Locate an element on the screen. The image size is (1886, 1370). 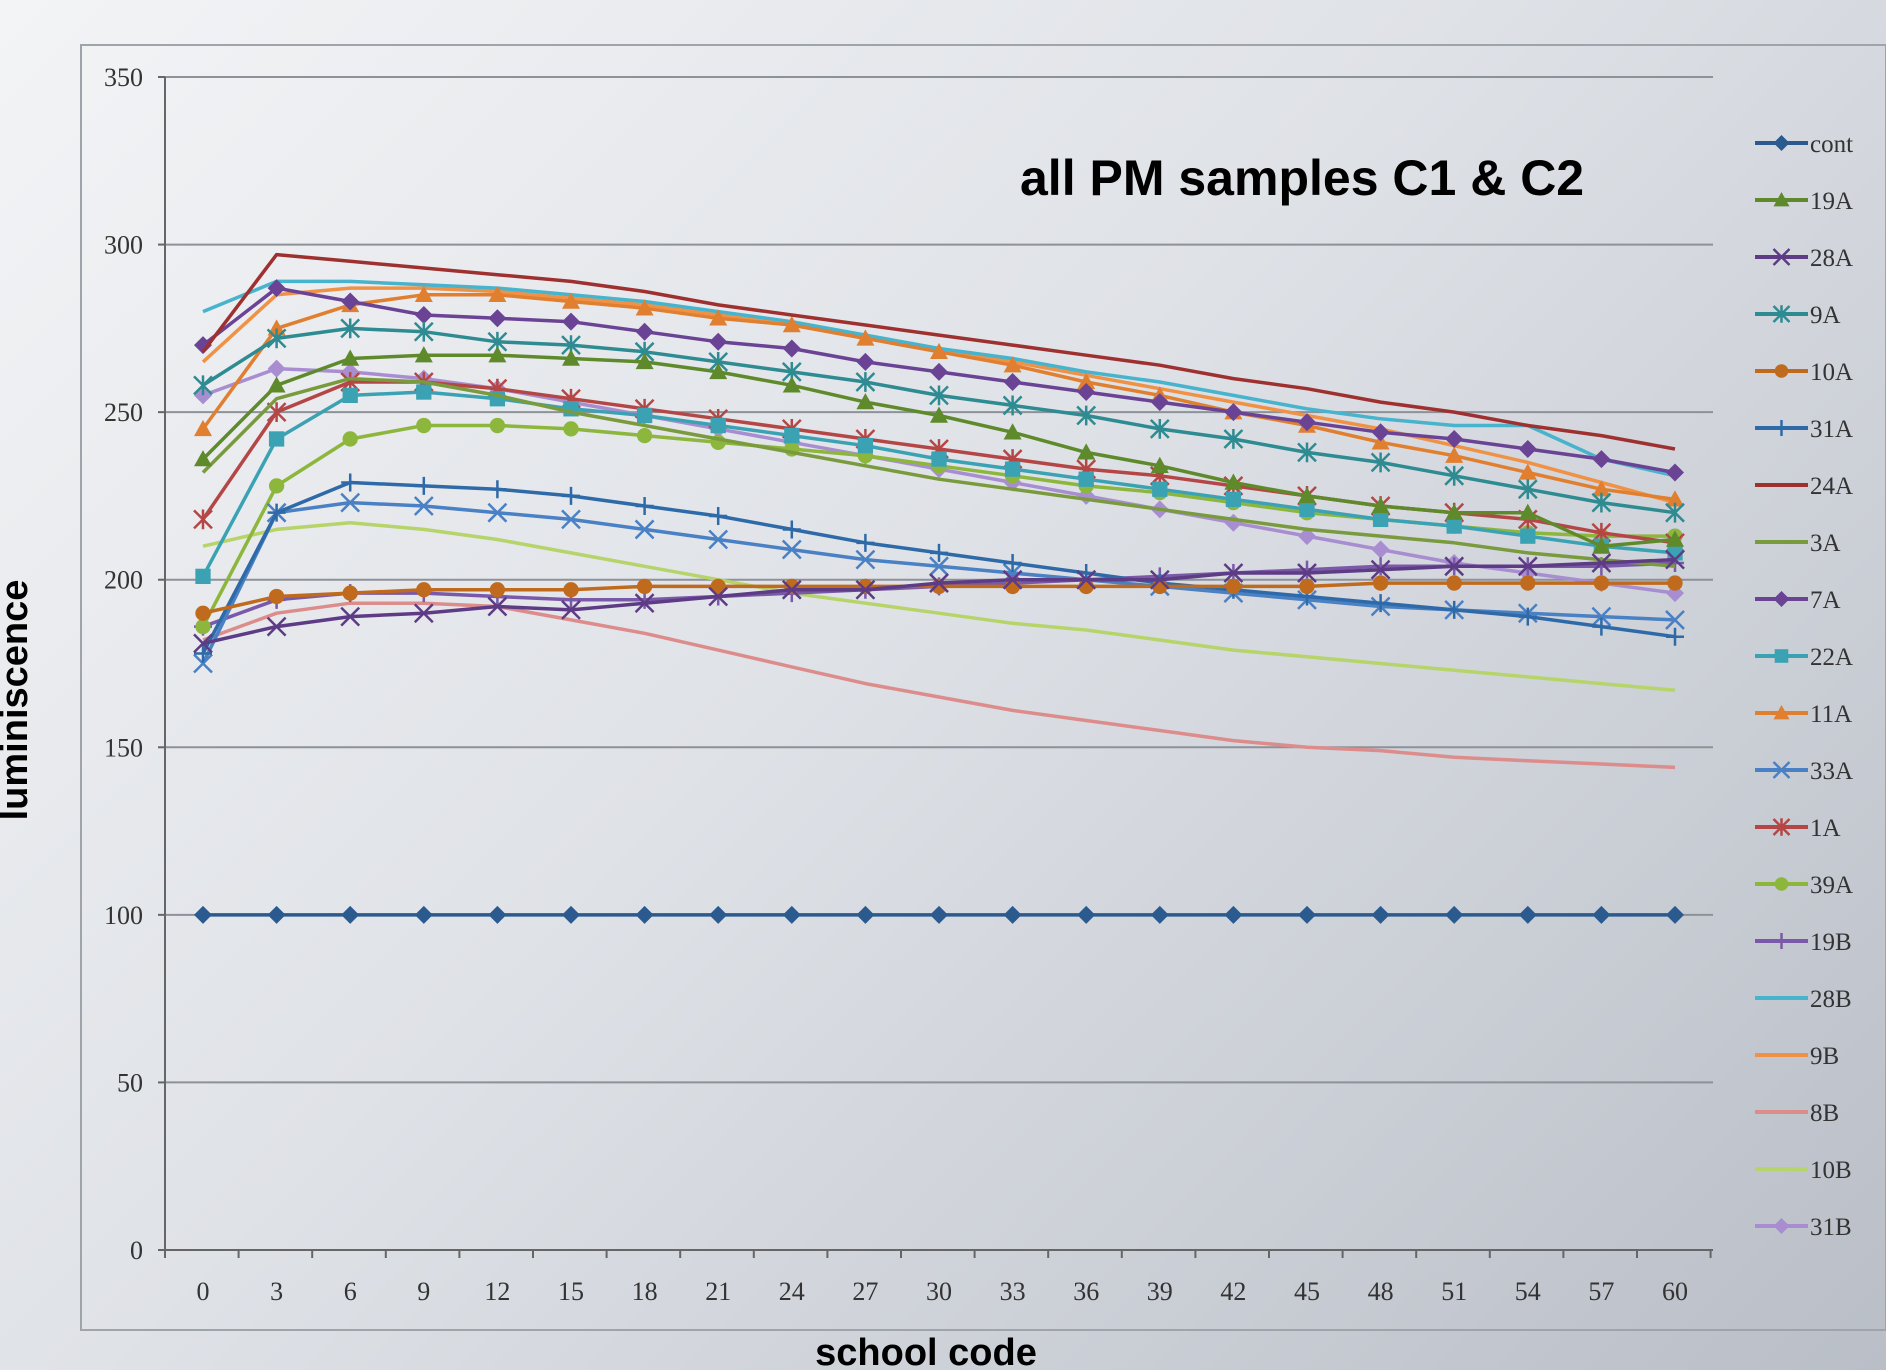
y-tick-label: 350 is located at coordinates (123, 77).